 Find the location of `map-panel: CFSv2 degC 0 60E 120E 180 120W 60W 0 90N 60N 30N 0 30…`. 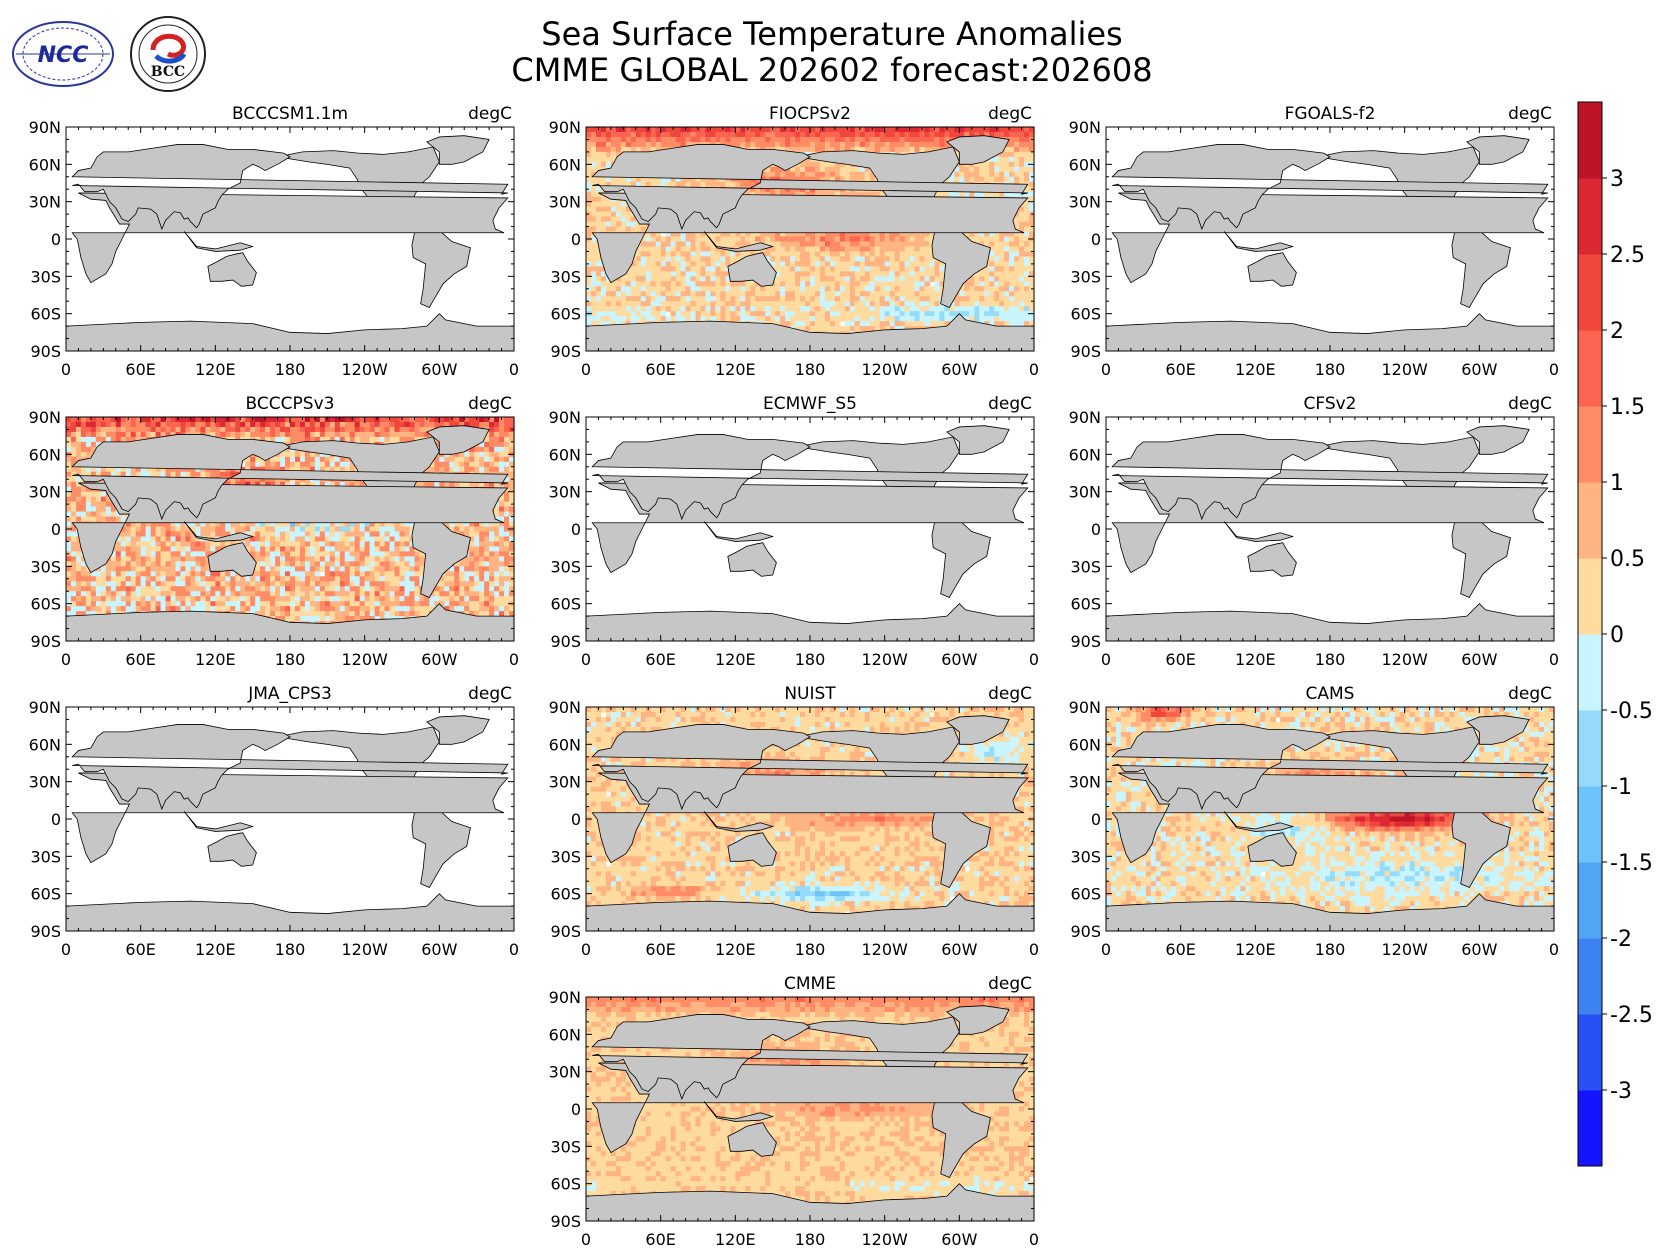

map-panel: CFSv2 degC 0 60E 120E 180 120W 60W 0 90N 60N 30N 0 30… is located at coordinates (1314, 531).